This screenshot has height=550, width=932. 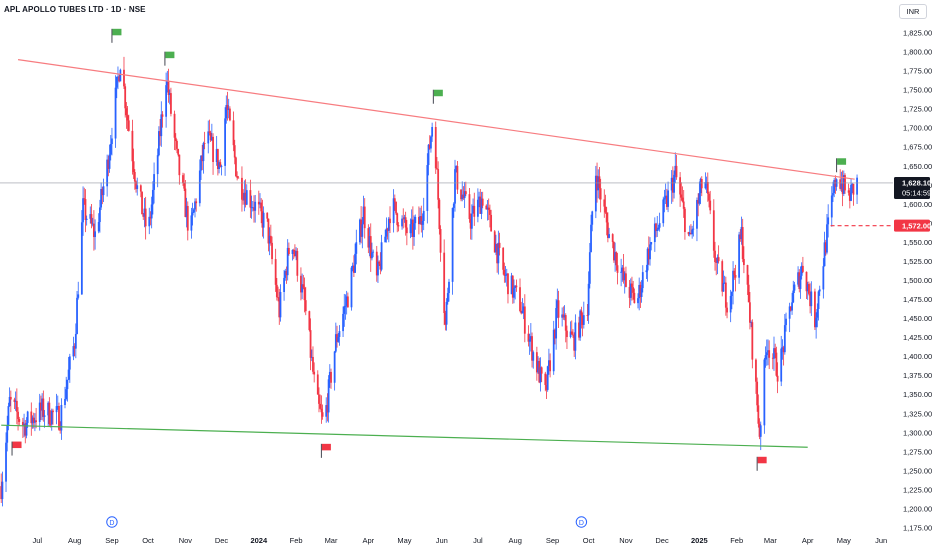 I want to click on time-tick-label: Aug, so click(x=515, y=540).